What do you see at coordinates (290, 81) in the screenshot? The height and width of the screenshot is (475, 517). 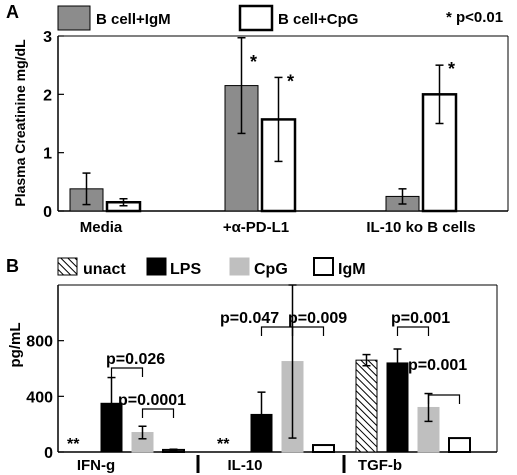 I see `star-a-s1-c1: *` at bounding box center [290, 81].